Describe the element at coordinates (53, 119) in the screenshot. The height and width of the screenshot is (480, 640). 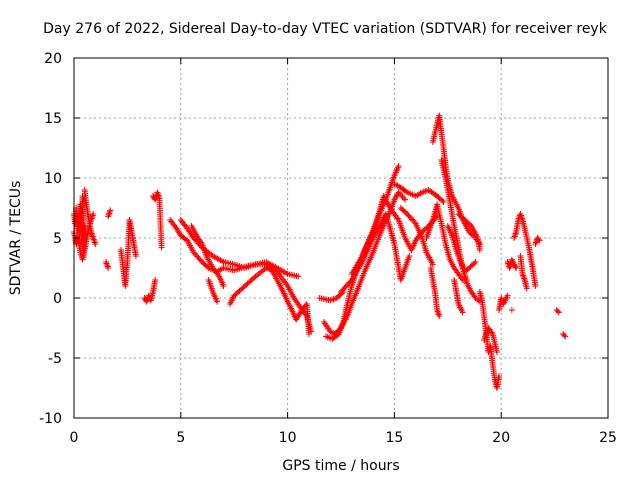
I see `y-tick-label: 15` at that location.